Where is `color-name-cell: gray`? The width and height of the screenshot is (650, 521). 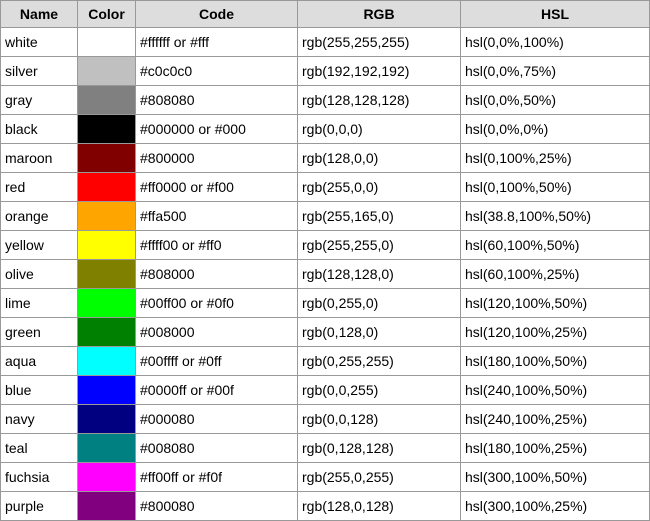 color-name-cell: gray is located at coordinates (39, 100).